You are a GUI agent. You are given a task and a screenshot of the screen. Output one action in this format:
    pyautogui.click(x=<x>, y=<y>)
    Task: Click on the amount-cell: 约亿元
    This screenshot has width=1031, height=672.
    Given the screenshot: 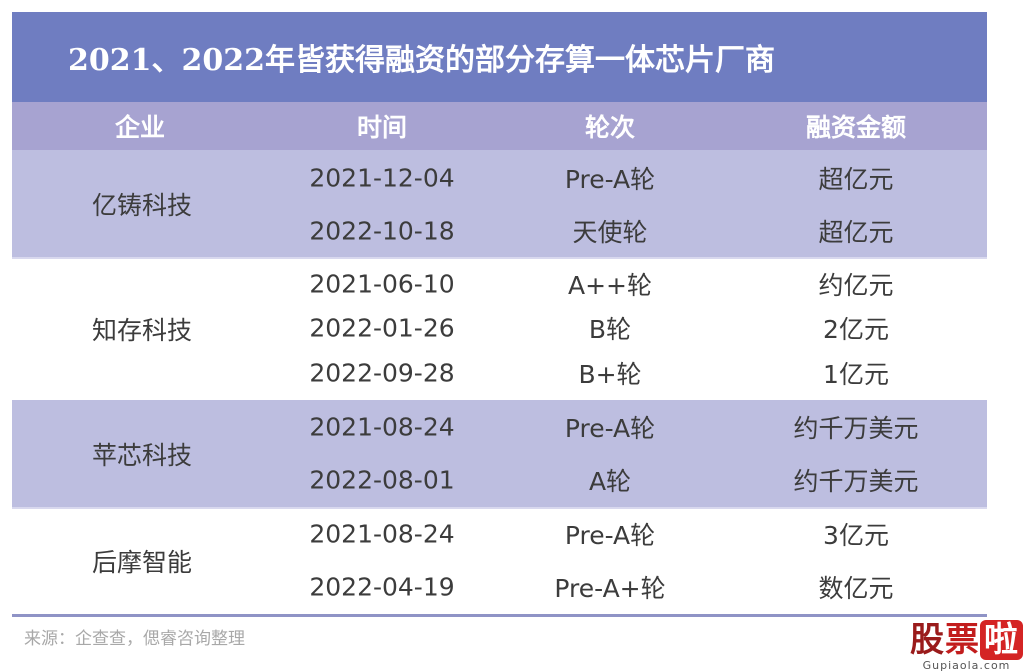 What is the action you would take?
    pyautogui.click(x=856, y=285)
    